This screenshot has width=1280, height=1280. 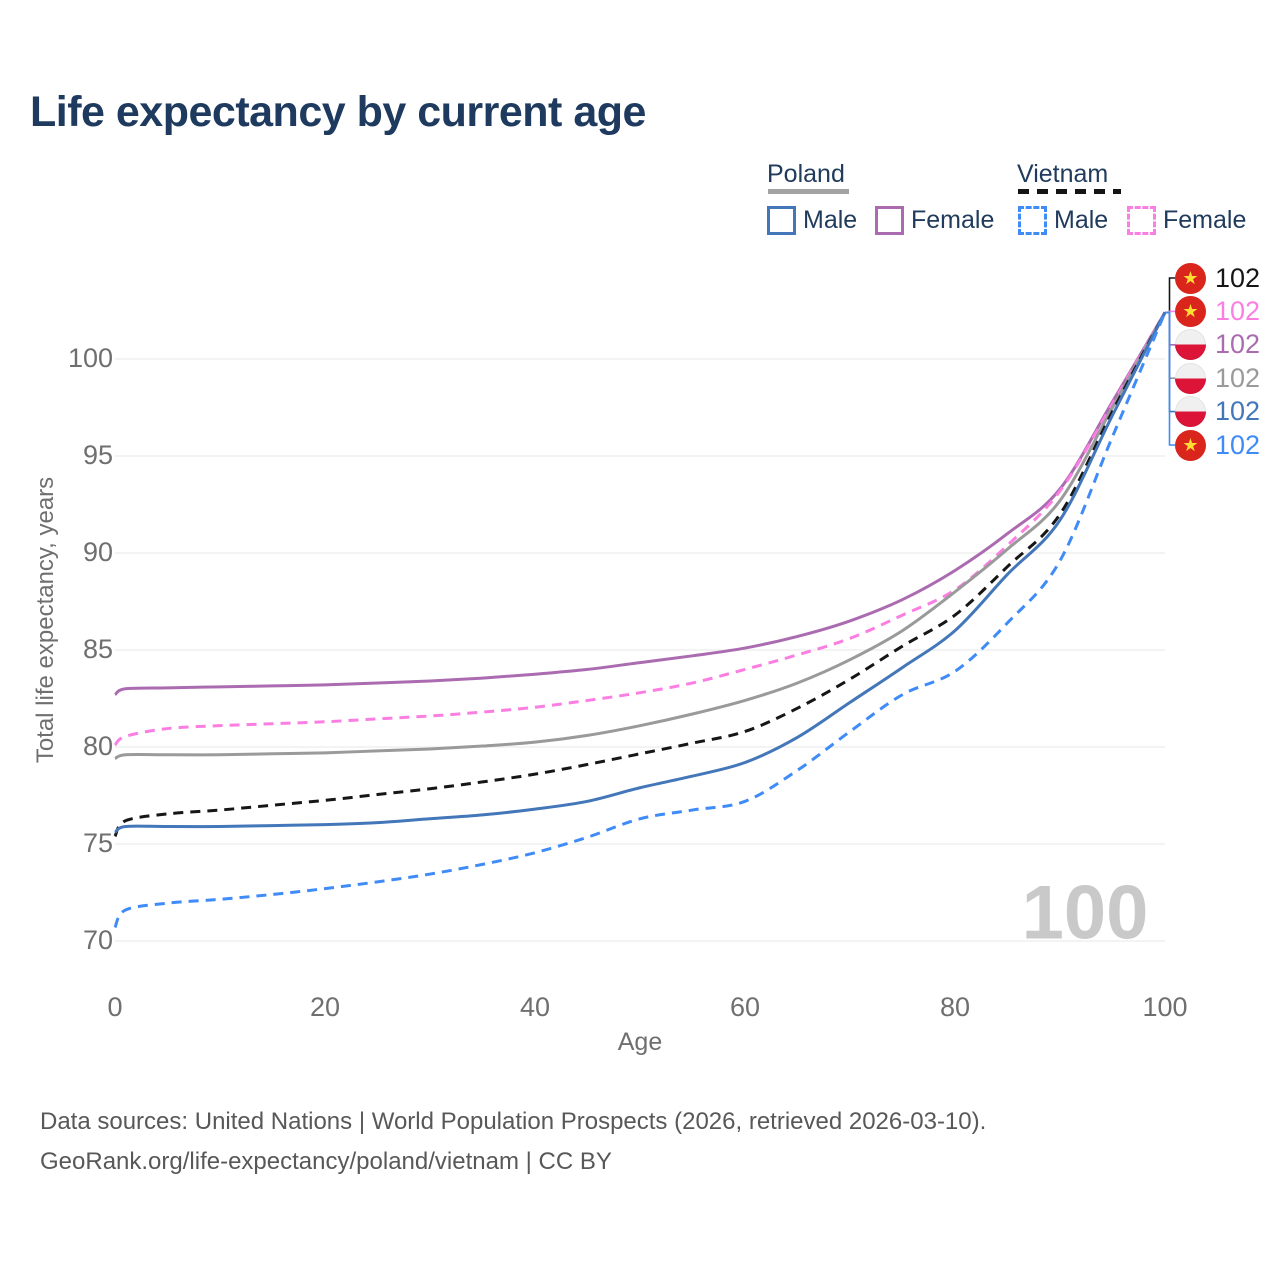 I want to click on y-tick-70: 70, so click(x=97, y=940).